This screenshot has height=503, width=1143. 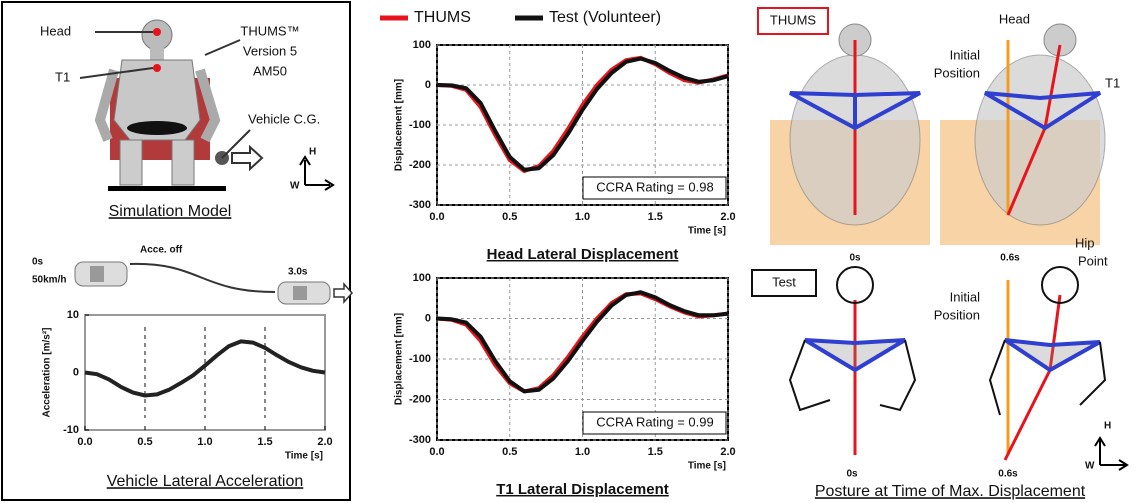 What do you see at coordinates (582, 489) in the screenshot?
I see `chart-title: T1 Lateral Displacement` at bounding box center [582, 489].